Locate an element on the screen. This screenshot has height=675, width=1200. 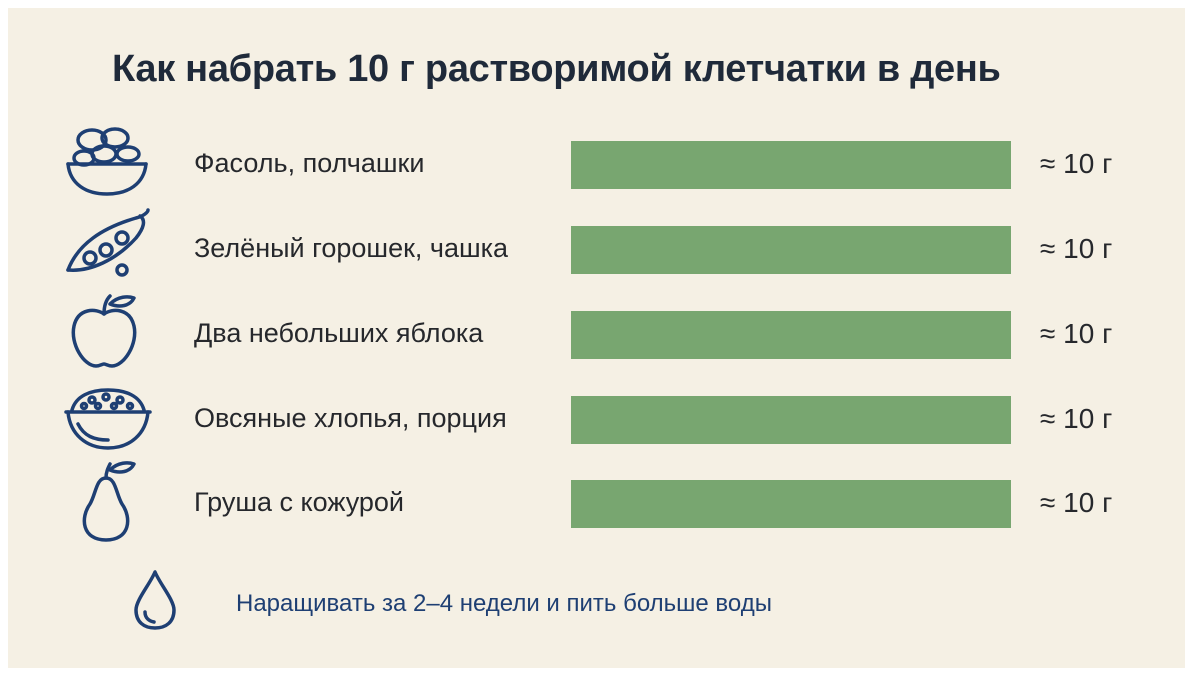
row-label-peas: Зелёный горошек, чашка is located at coordinates (351, 248).